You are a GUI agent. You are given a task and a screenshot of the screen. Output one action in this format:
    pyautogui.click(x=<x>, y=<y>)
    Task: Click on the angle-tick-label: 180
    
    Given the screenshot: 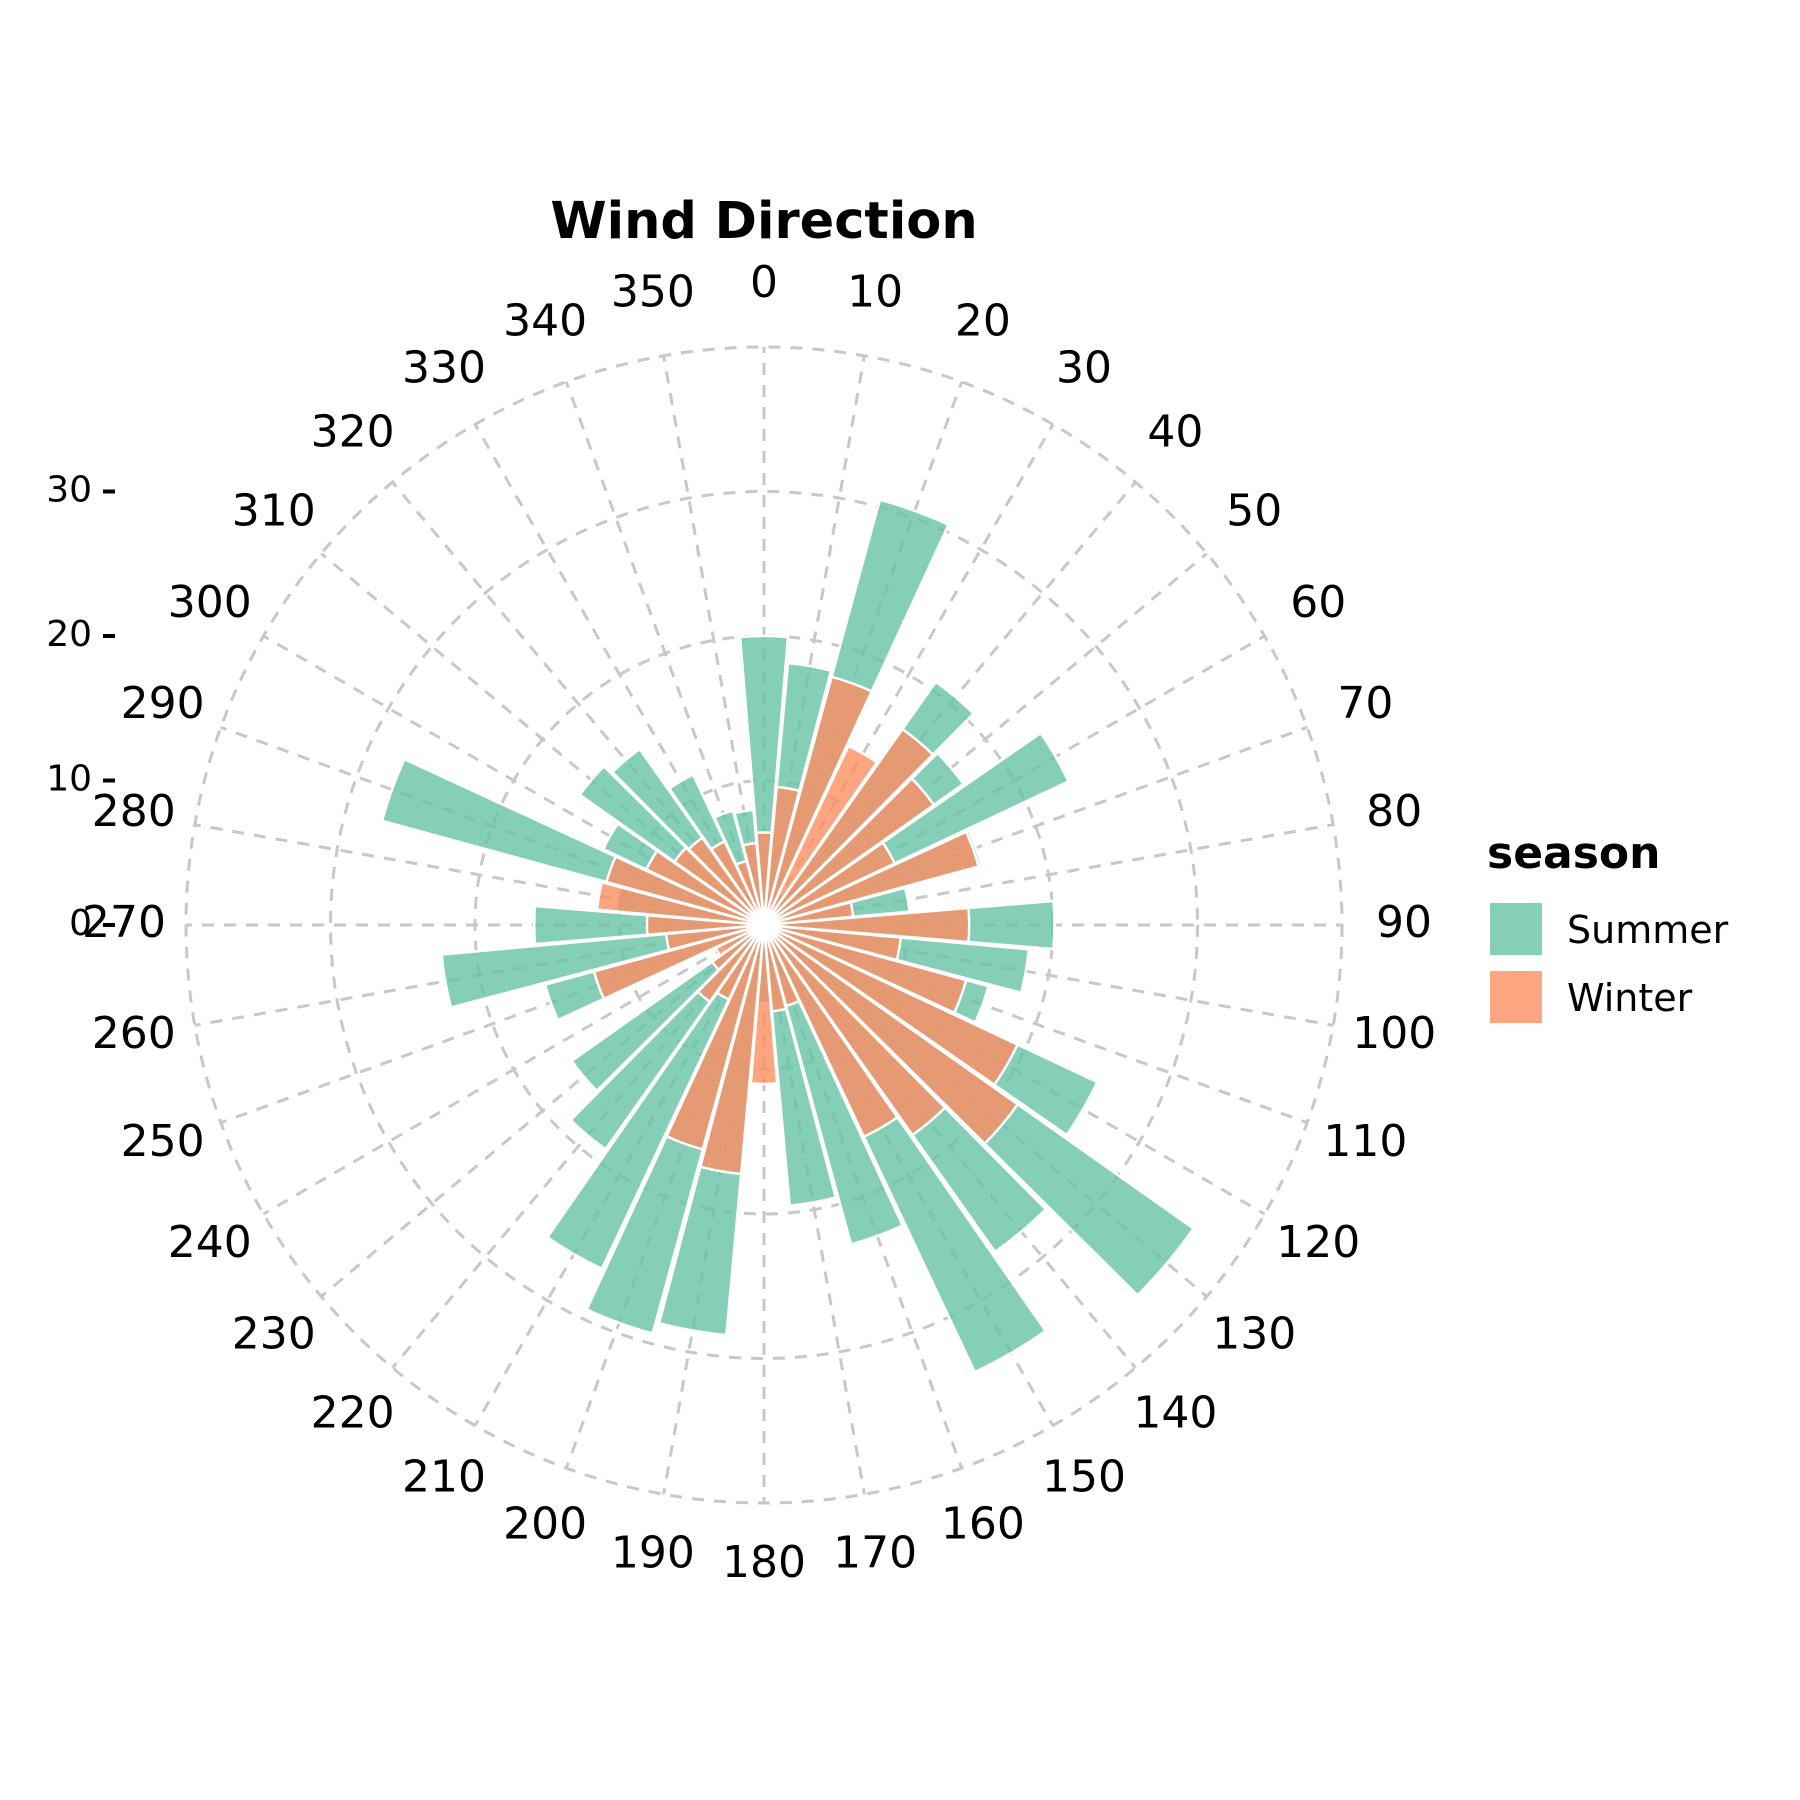 What is the action you would take?
    pyautogui.click(x=764, y=1562)
    